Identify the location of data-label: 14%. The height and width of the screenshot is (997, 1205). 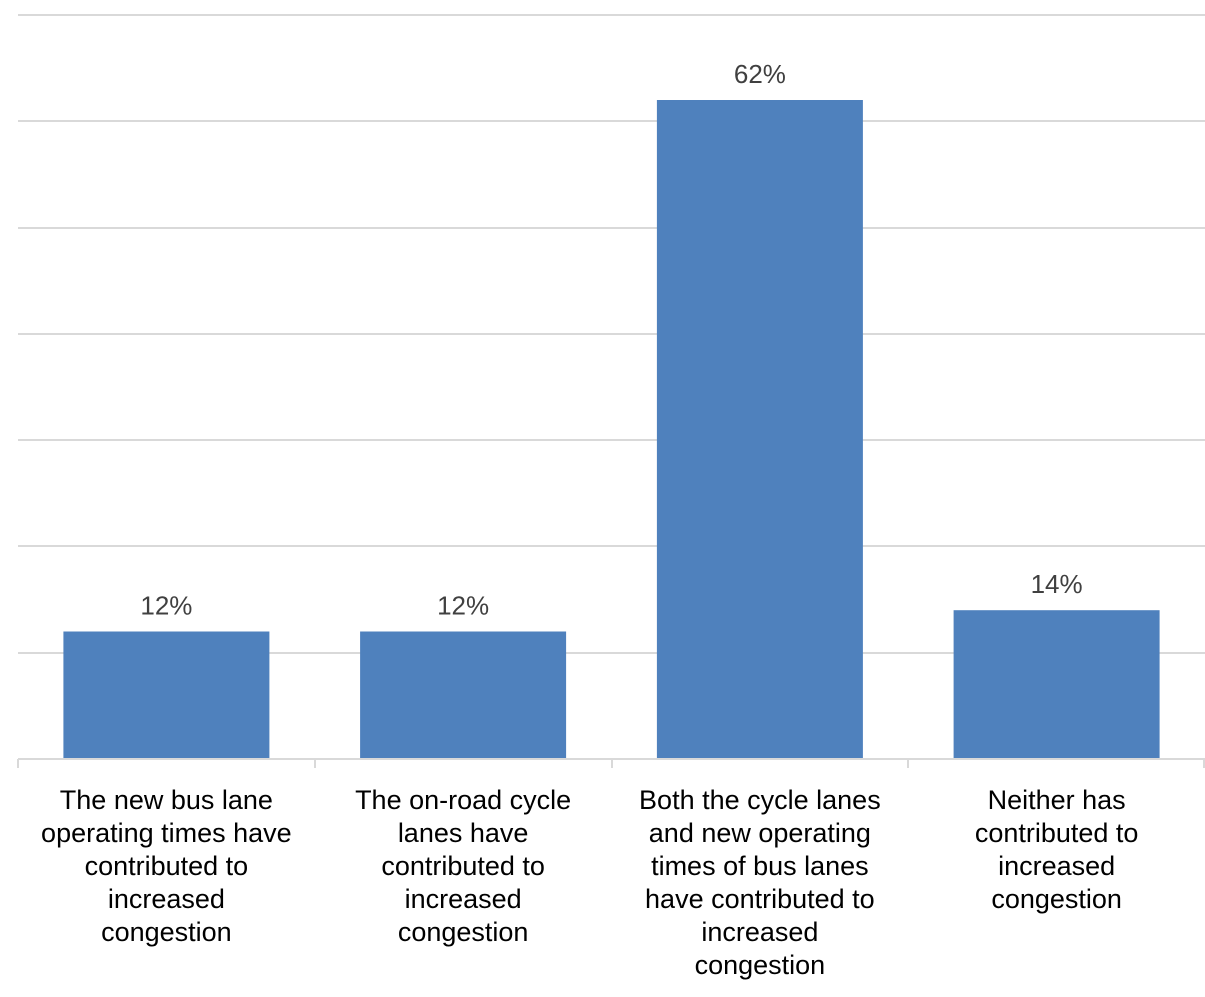
(1057, 584).